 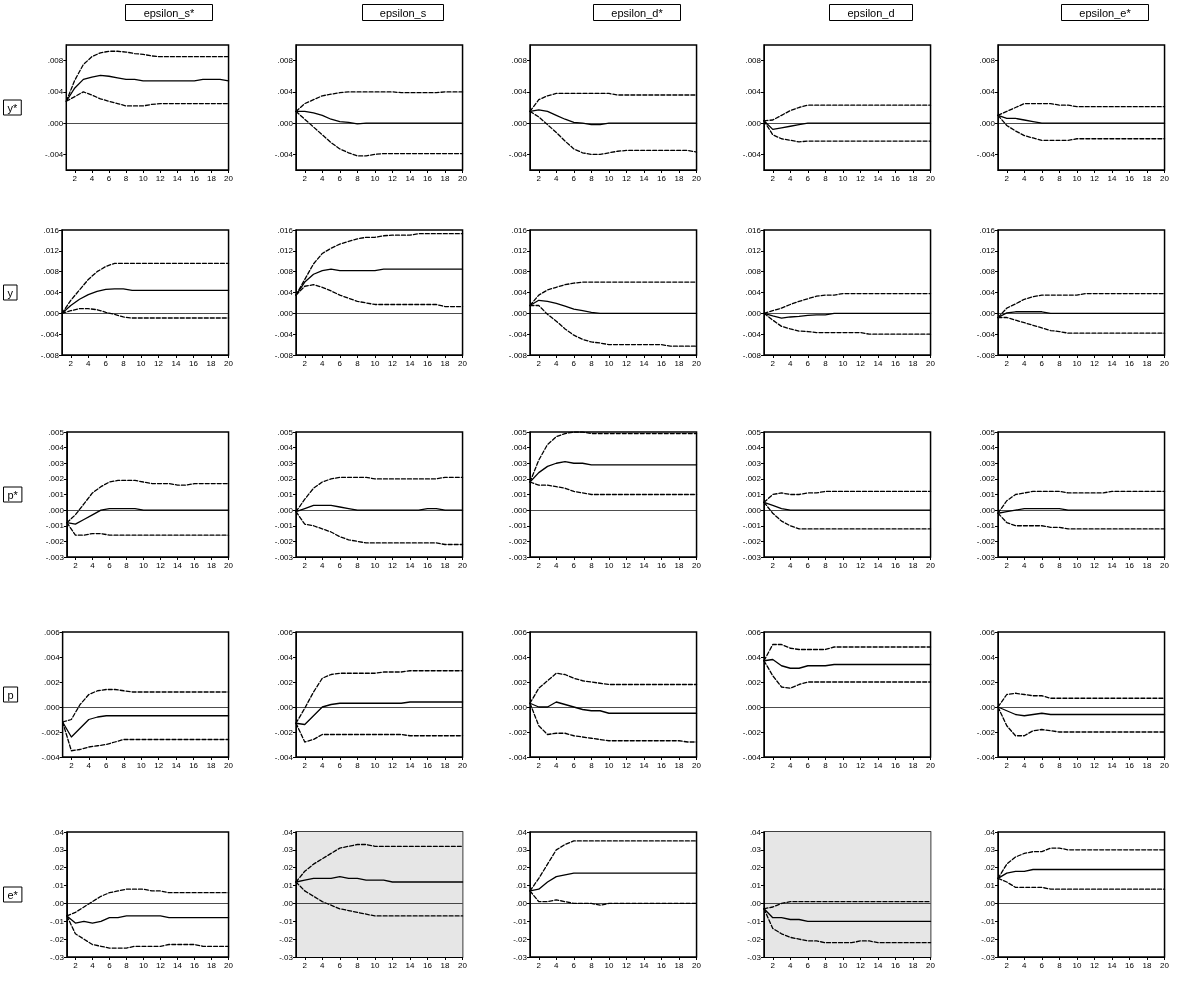 I want to click on y-tick-label: .005, so click(x=987, y=432).